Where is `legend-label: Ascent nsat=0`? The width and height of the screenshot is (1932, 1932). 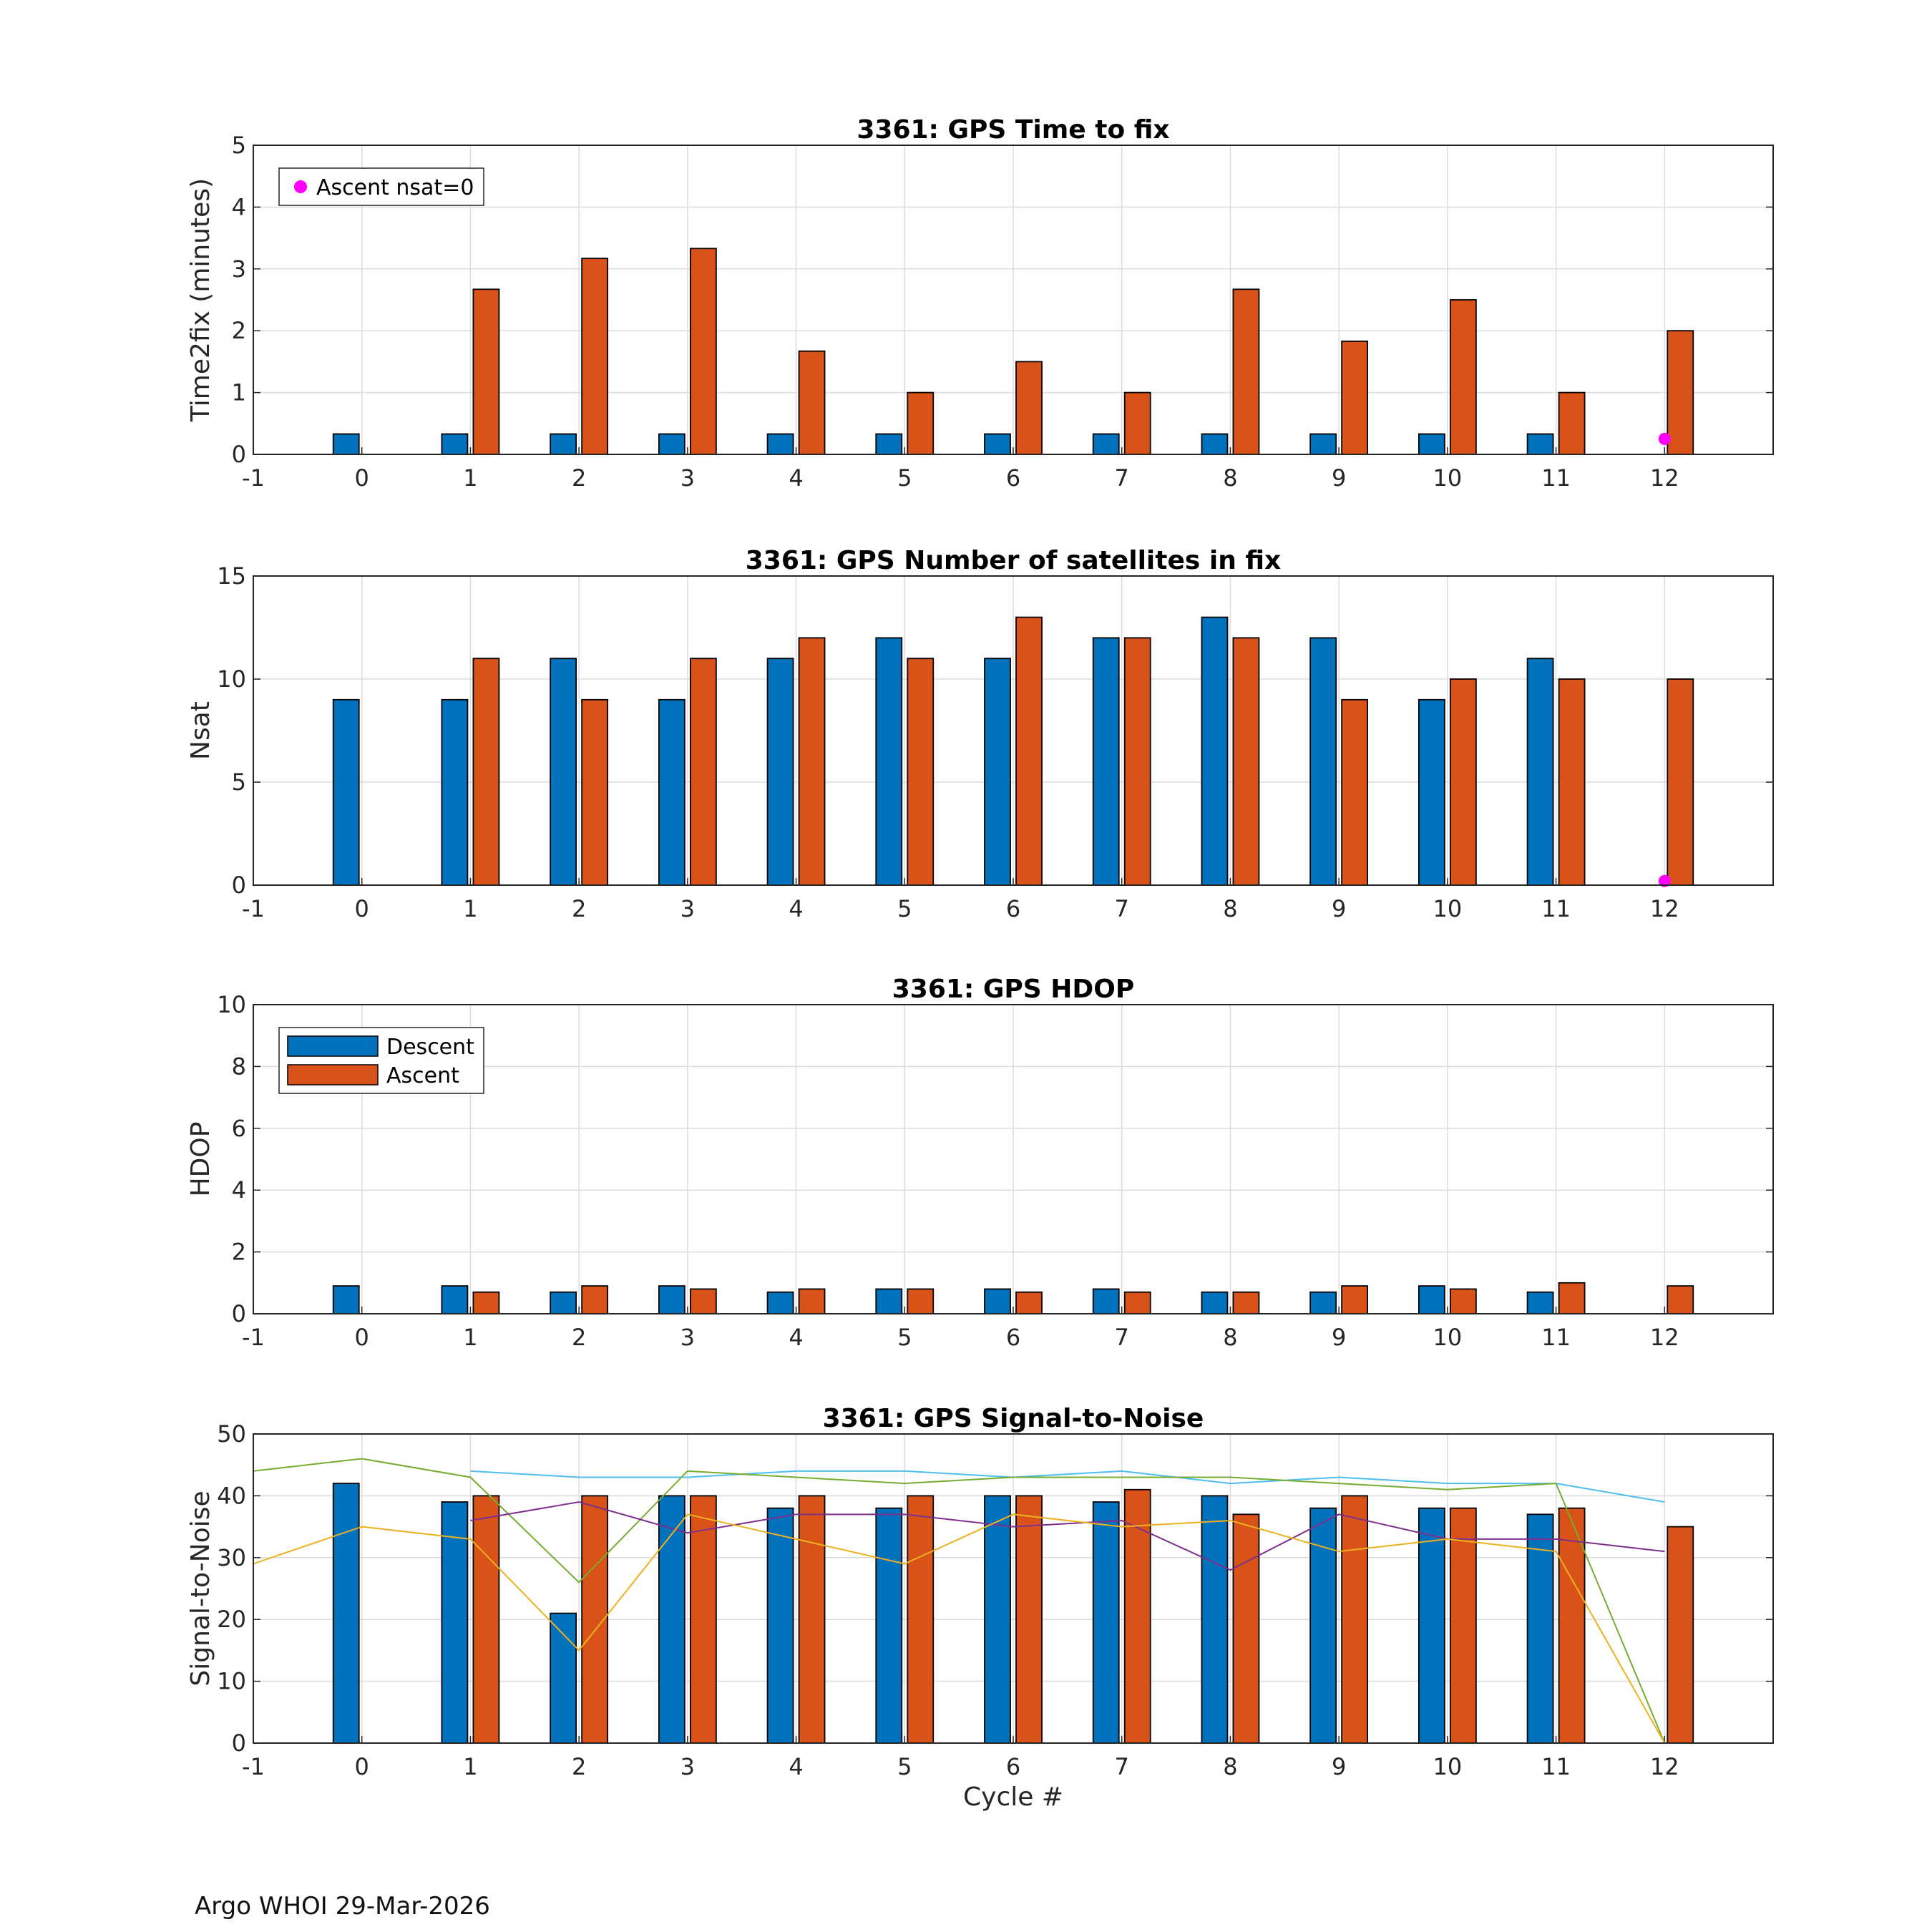
legend-label: Ascent nsat=0 is located at coordinates (395, 187).